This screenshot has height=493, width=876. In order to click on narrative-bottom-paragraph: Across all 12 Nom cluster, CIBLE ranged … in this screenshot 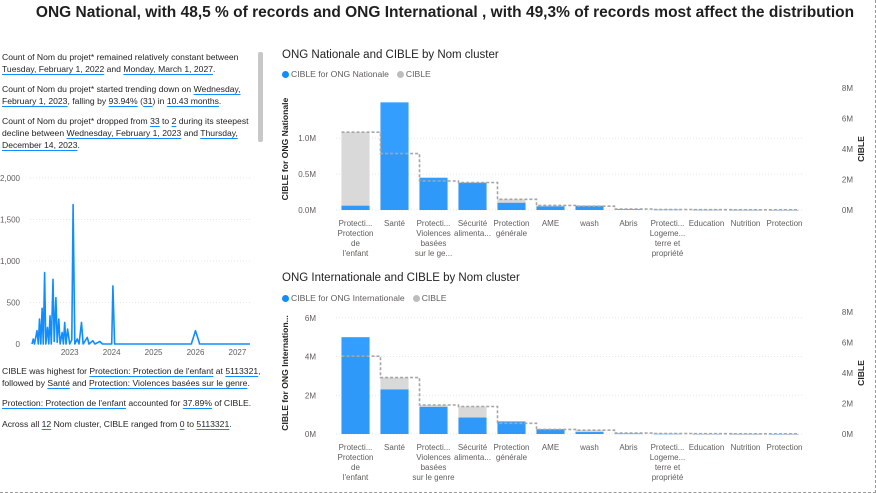, I will do `click(133, 425)`.